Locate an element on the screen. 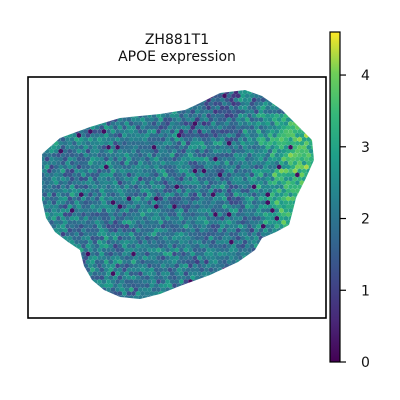  colorbar-tick-label: 4 is located at coordinates (365, 76).